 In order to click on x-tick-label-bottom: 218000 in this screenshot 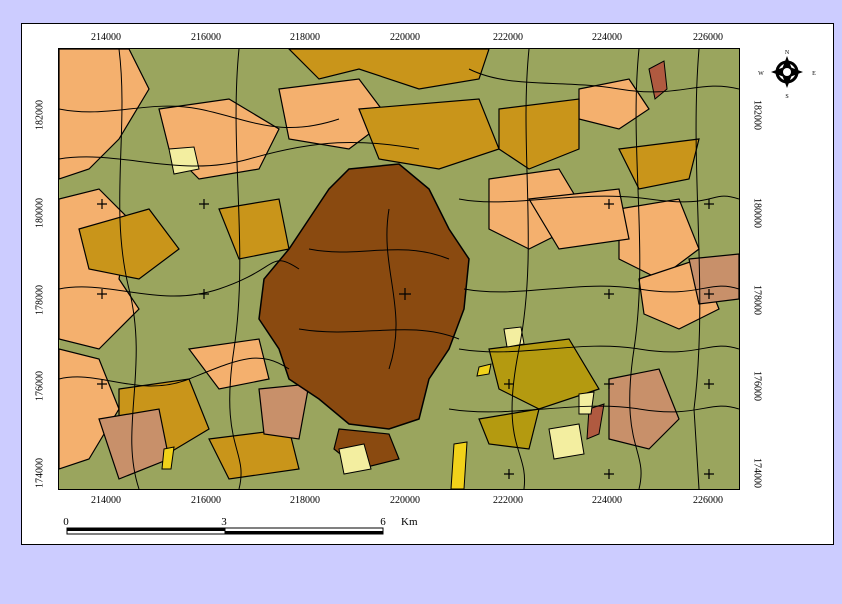, I will do `click(305, 500)`.